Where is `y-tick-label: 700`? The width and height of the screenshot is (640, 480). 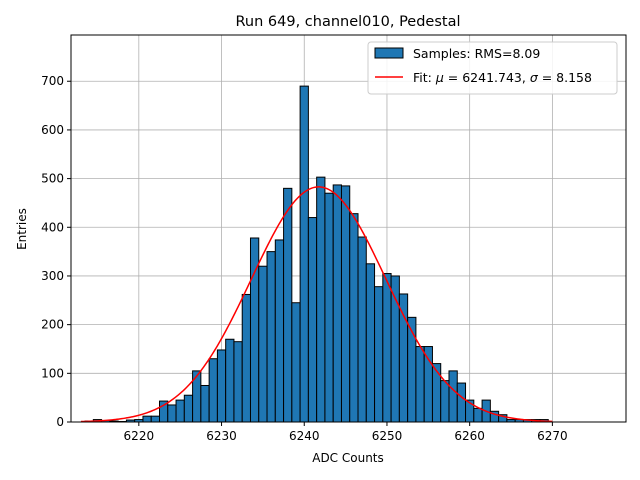
y-tick-label: 700 is located at coordinates (52, 81).